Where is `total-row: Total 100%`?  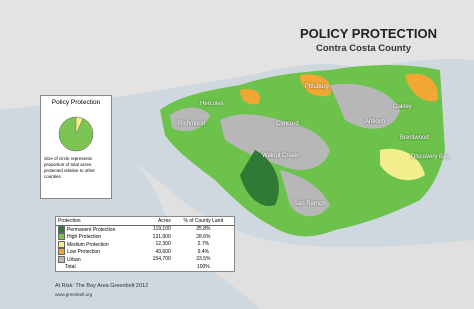
total-row: Total 100% is located at coordinates (145, 267).